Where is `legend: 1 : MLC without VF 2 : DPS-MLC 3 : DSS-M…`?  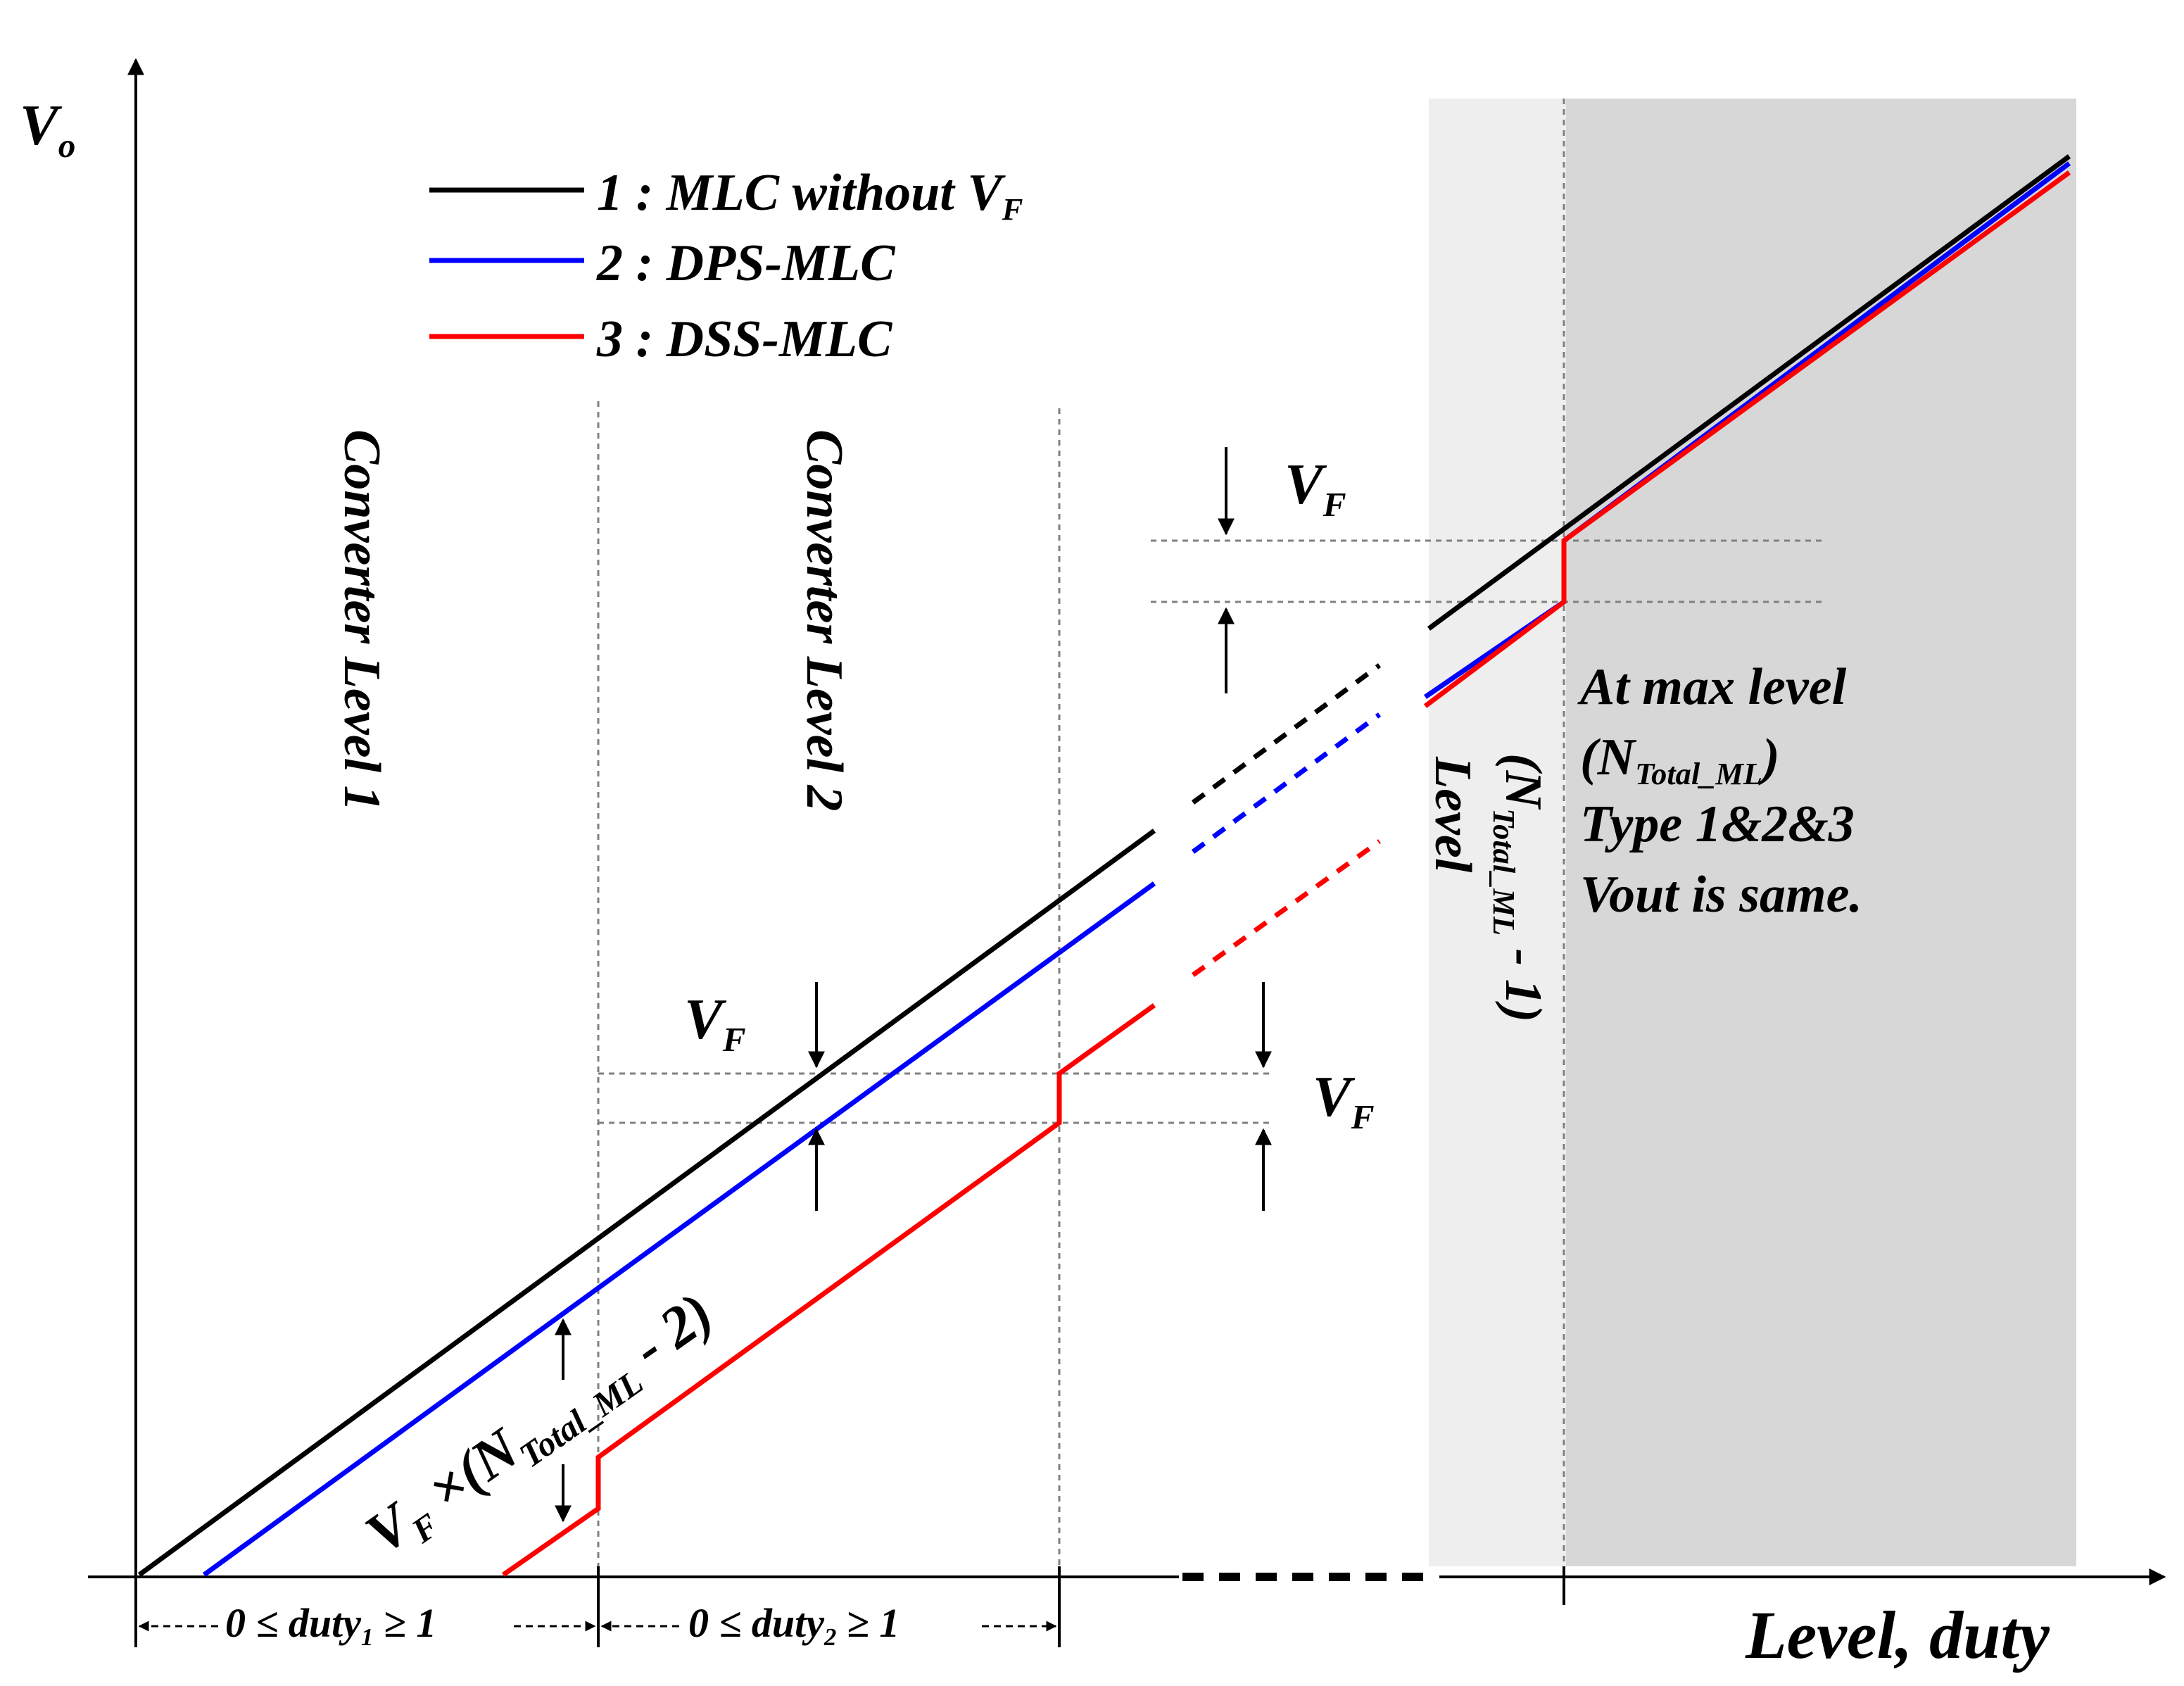 legend: 1 : MLC without VF 2 : DPS-MLC 3 : DSS-M… is located at coordinates (726, 266).